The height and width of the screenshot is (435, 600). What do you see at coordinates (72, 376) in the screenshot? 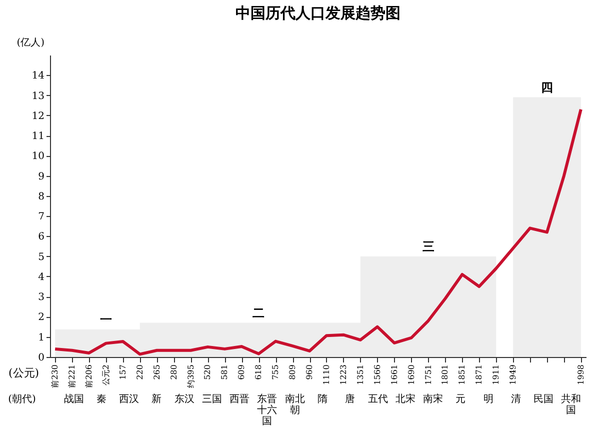
I see `x-tick-label: 前221` at bounding box center [72, 376].